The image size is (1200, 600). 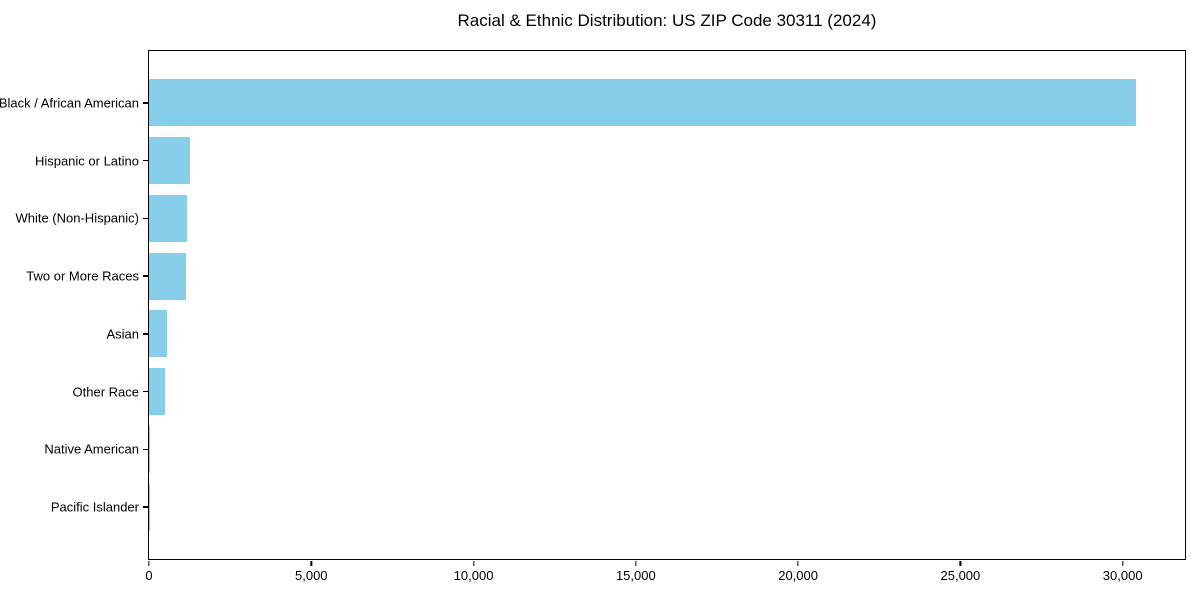 What do you see at coordinates (610, 161) in the screenshot?
I see `bar-row: Hispanic or Latino` at bounding box center [610, 161].